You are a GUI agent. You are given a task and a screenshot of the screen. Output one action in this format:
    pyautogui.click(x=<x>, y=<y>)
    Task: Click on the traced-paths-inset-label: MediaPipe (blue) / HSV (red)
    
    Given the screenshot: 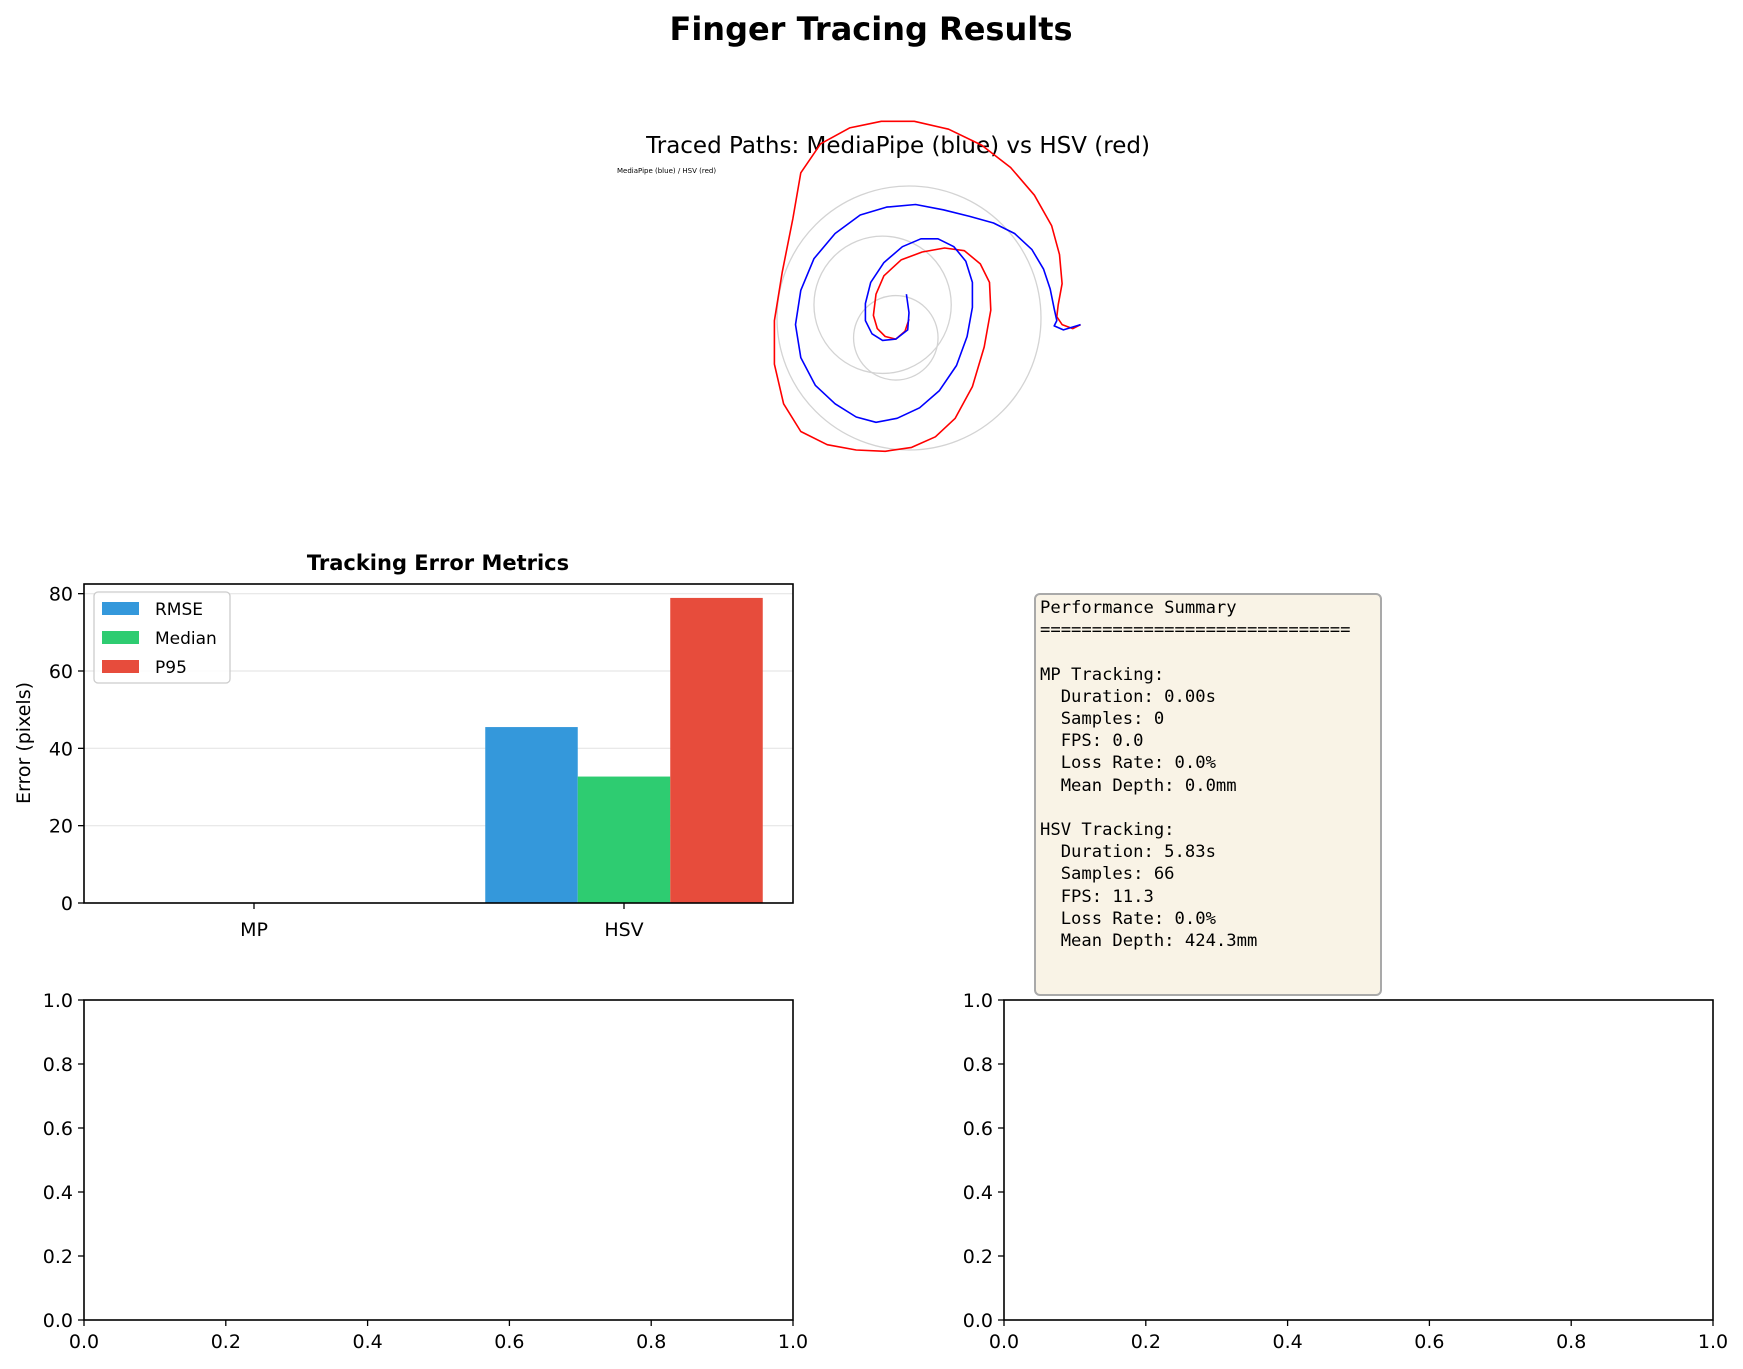 What is the action you would take?
    pyautogui.click(x=666, y=171)
    